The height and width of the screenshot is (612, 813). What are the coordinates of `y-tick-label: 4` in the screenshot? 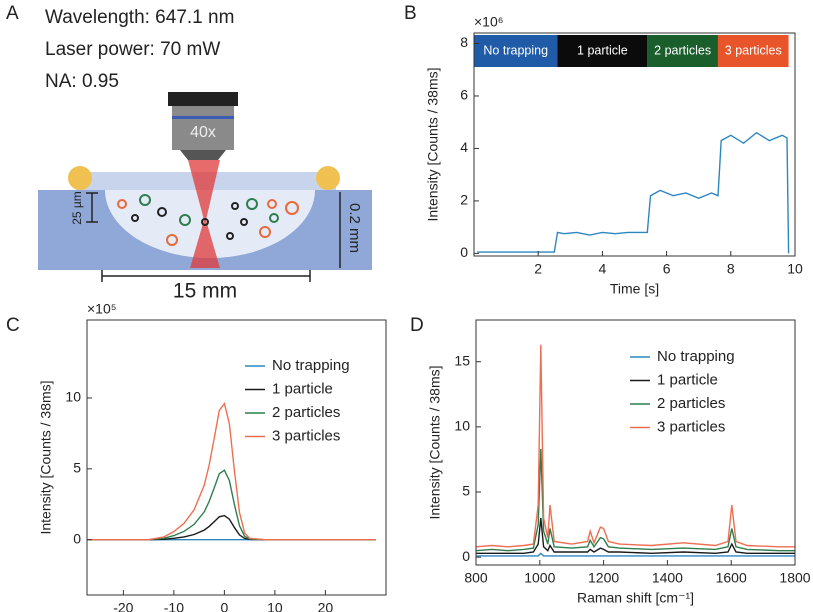 It's located at (464, 147).